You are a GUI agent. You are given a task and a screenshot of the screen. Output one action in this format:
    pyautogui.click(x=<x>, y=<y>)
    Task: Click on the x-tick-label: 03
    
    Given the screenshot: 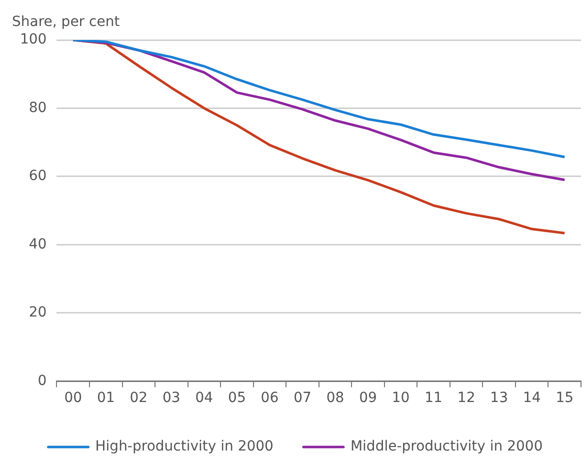 What is the action you would take?
    pyautogui.click(x=171, y=398)
    